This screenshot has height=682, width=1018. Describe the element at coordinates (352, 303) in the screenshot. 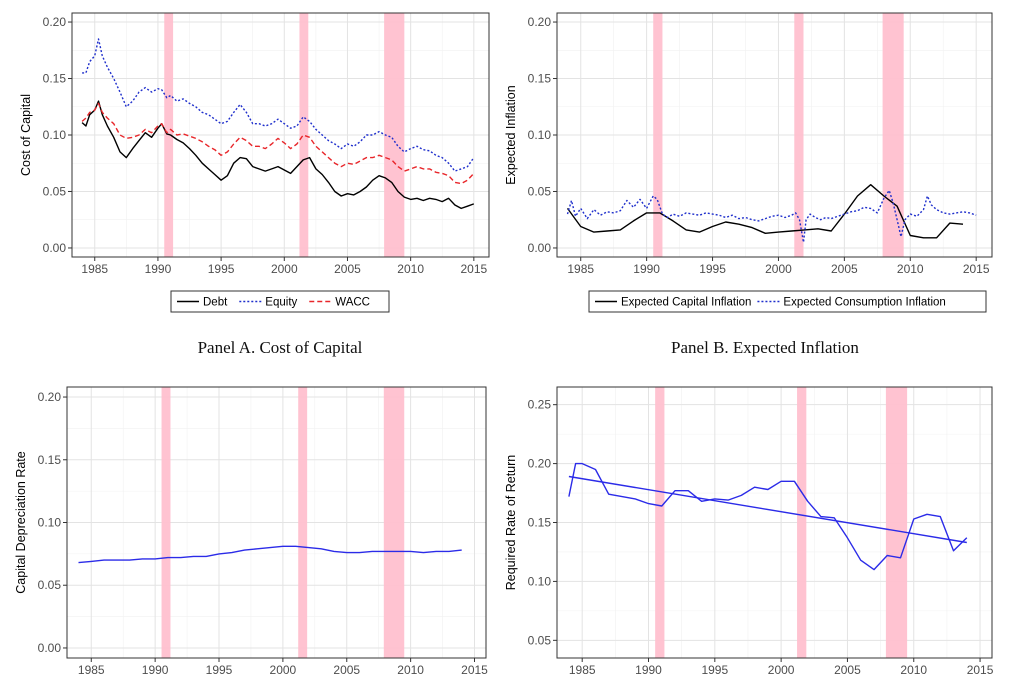

I see `legend-label: WACC` at that location.